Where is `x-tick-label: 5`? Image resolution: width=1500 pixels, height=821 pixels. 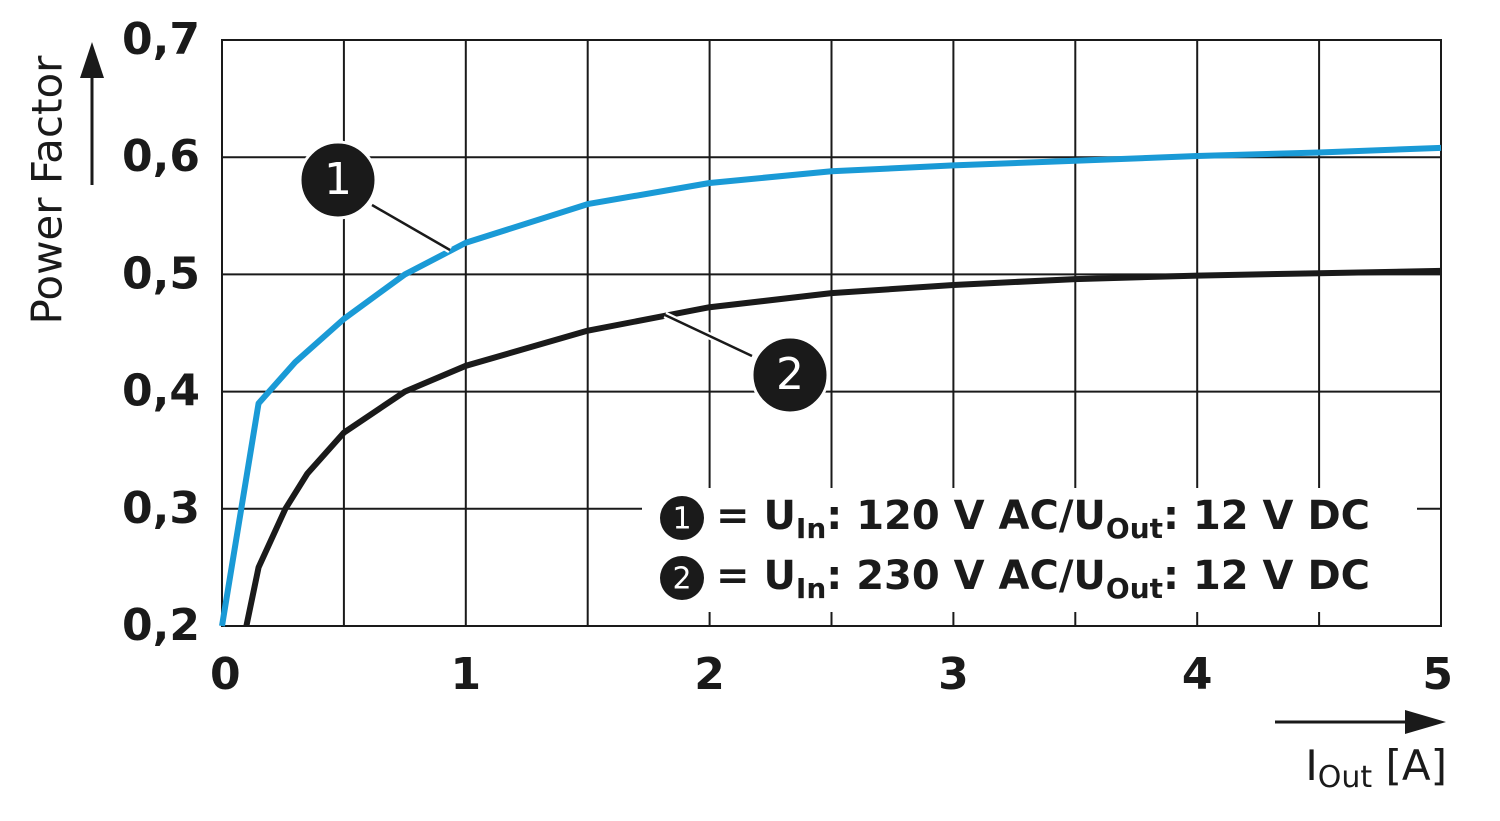 x-tick-label: 5 is located at coordinates (1437, 674).